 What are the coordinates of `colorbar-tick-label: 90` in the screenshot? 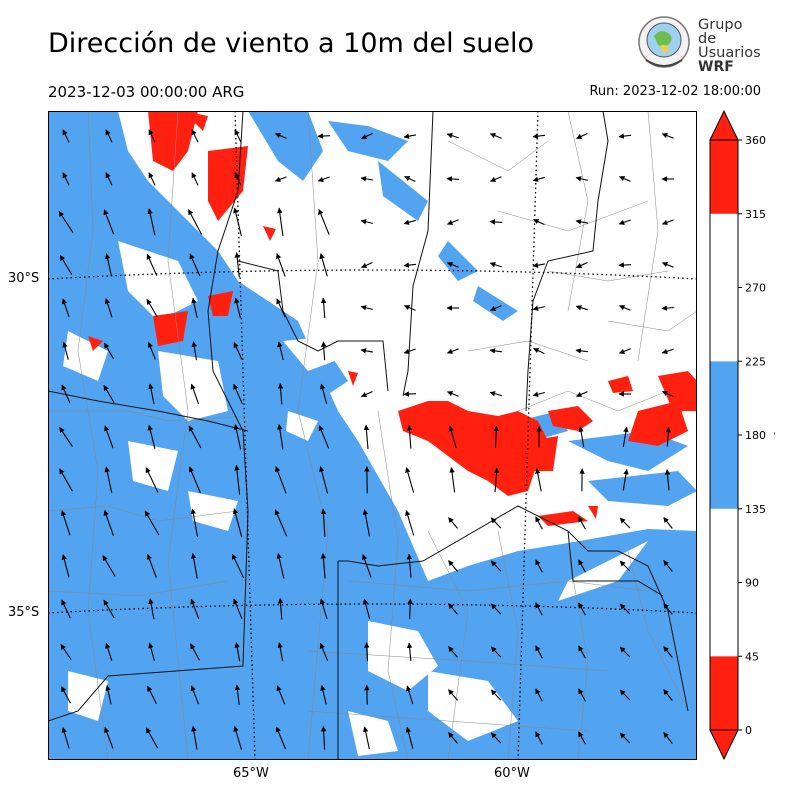 It's located at (752, 583).